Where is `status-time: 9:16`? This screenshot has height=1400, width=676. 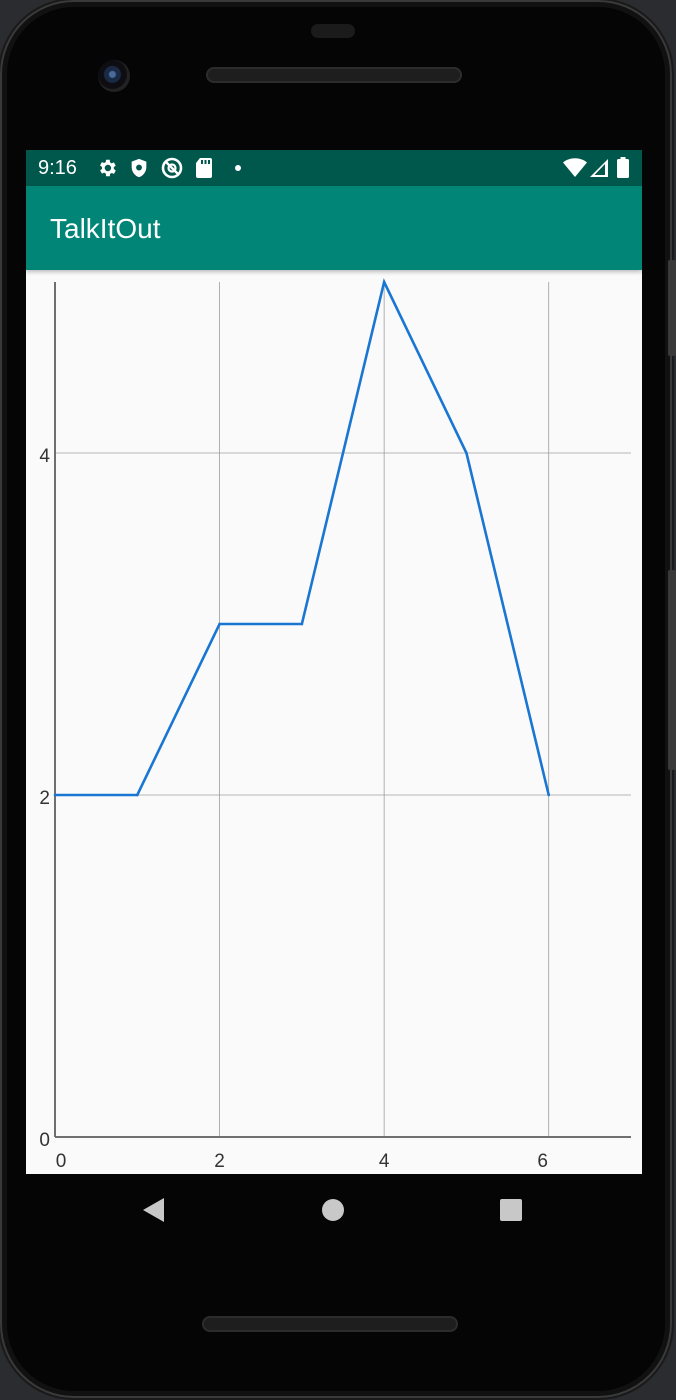 status-time: 9:16 is located at coordinates (57, 168).